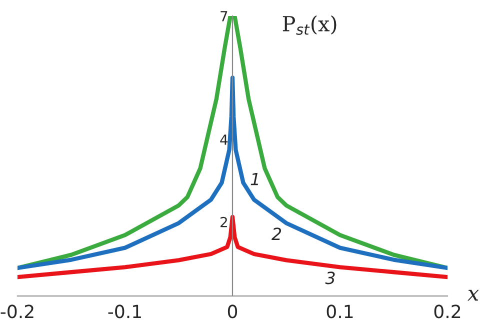  I want to click on annotation: 3, so click(330, 278).